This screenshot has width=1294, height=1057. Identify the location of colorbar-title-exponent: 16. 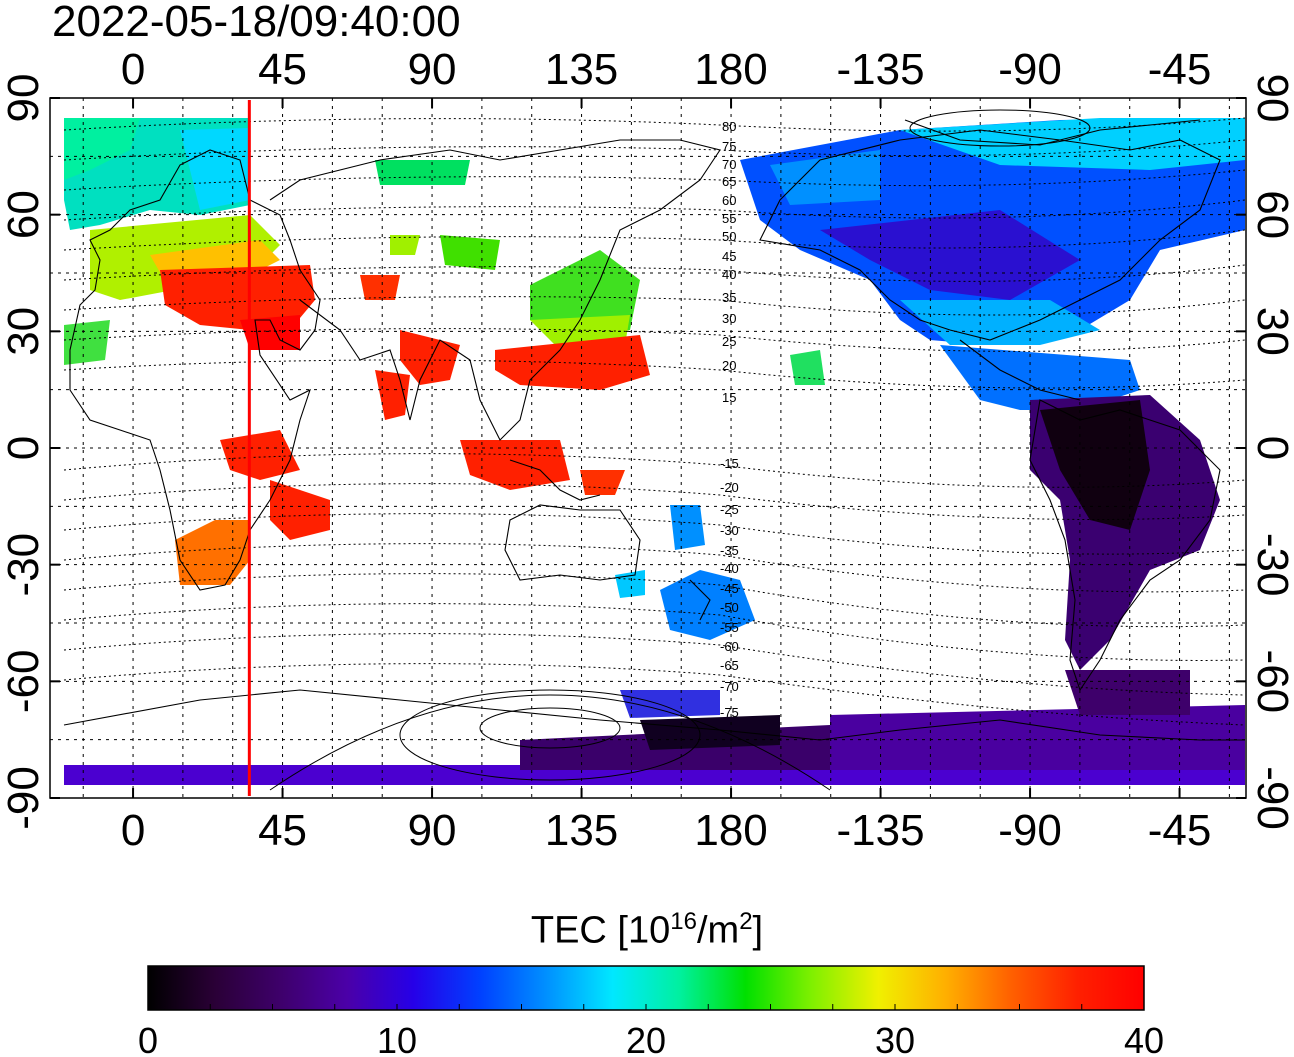
(683, 921).